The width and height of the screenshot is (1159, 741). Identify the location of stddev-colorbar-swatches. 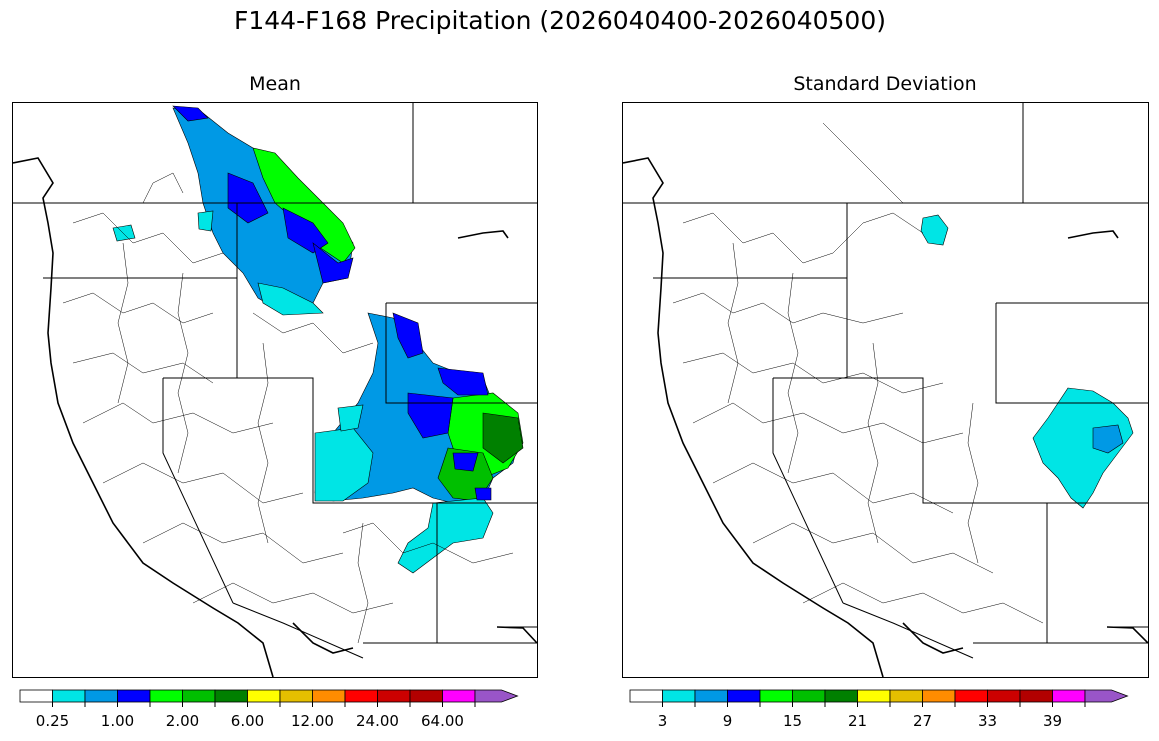
(879, 696).